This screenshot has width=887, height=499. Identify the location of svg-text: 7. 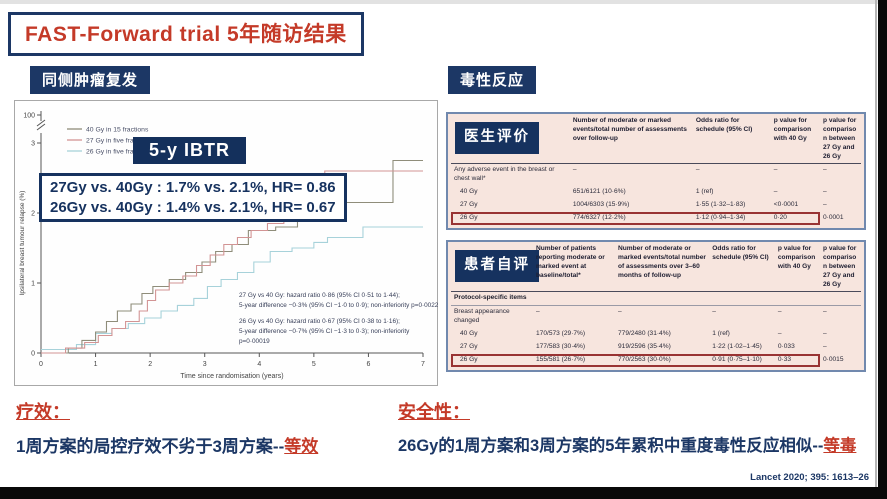
(423, 364).